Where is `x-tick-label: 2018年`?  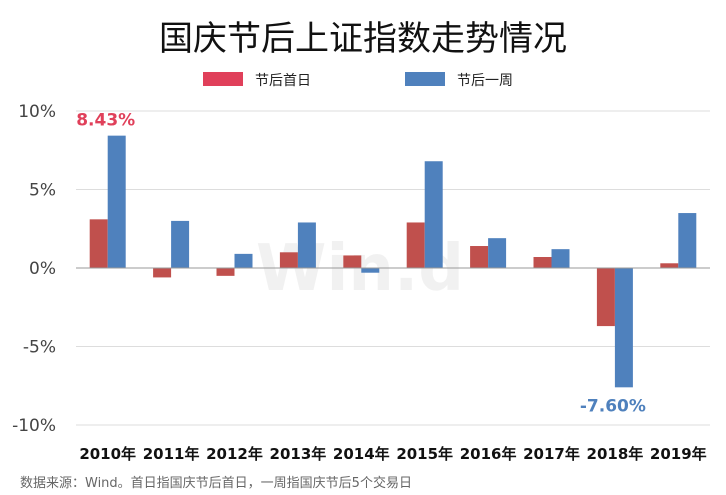 x-tick-label: 2018年 is located at coordinates (615, 454).